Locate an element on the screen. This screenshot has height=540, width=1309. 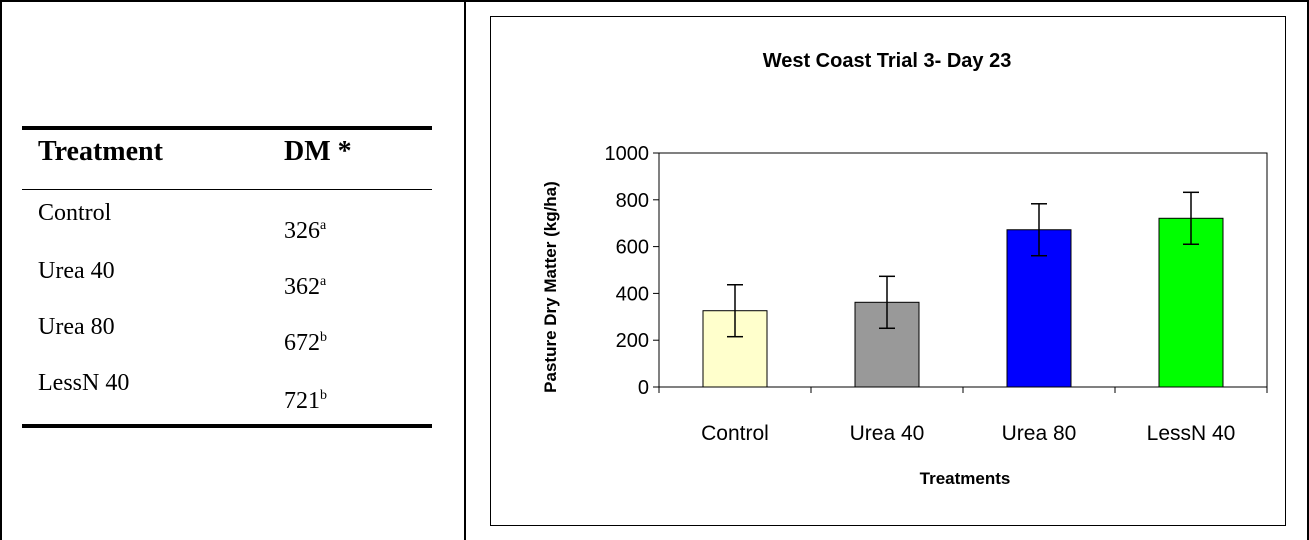
table-top-rule is located at coordinates (227, 128).